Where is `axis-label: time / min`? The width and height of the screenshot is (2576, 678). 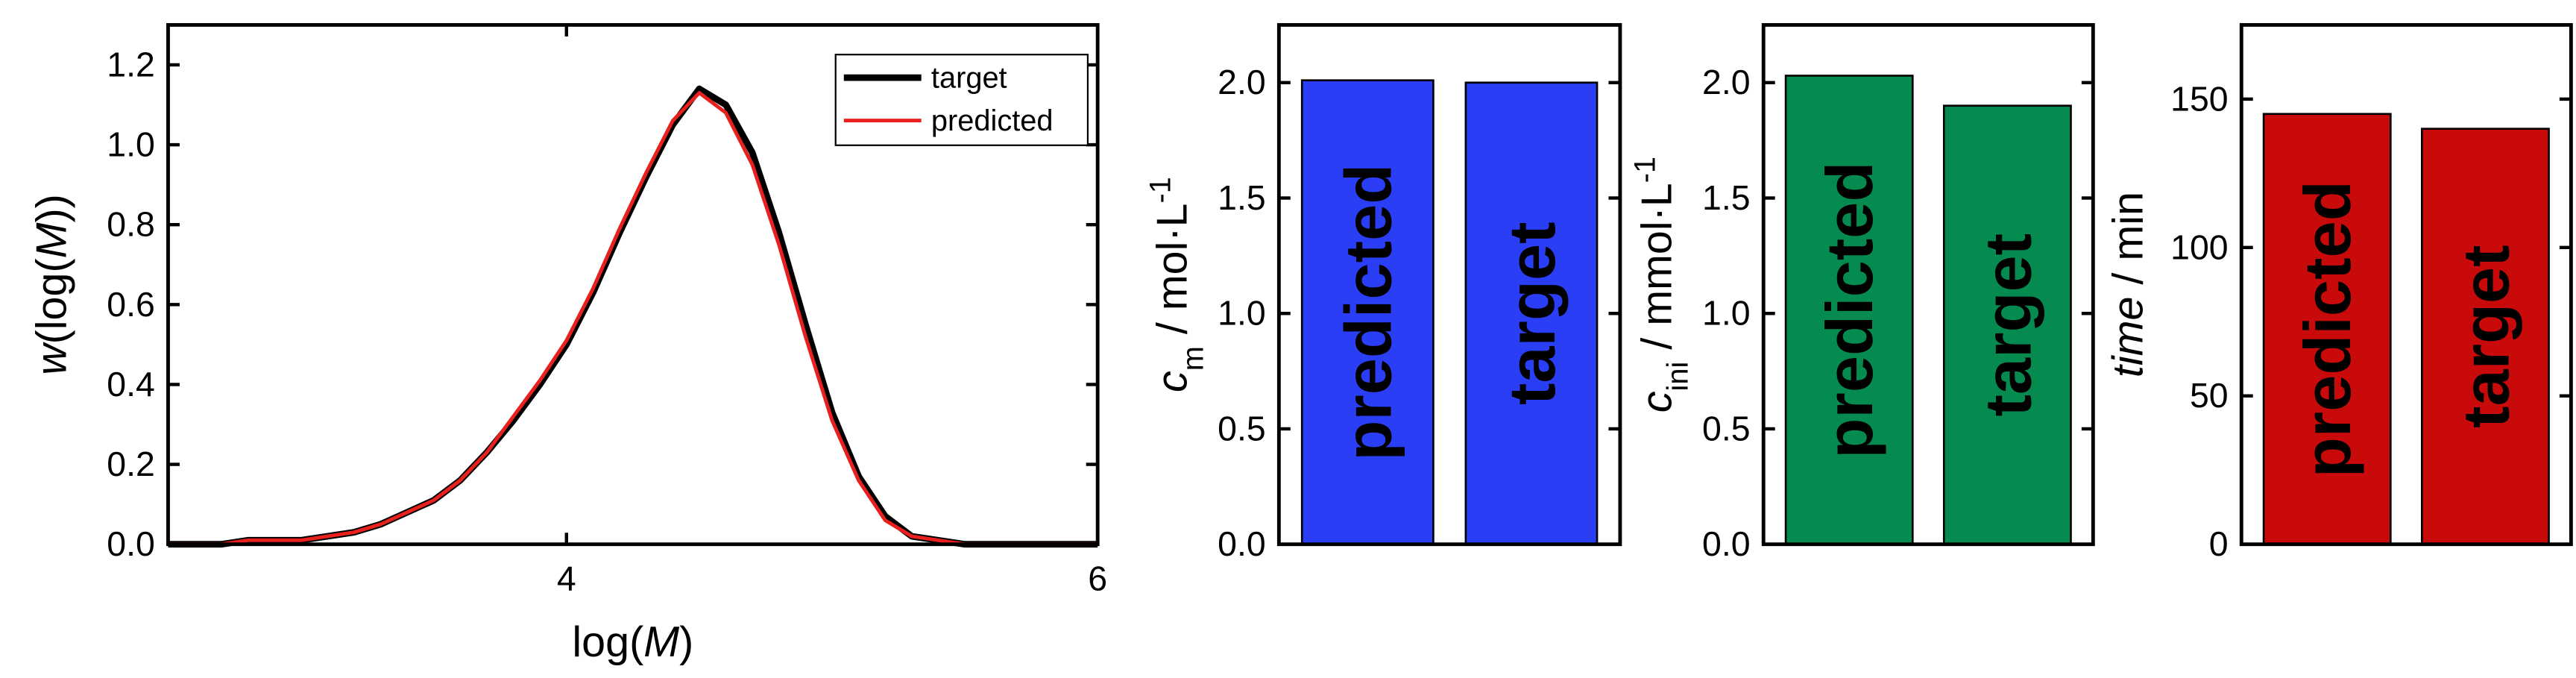 axis-label: time / min is located at coordinates (2129, 284).